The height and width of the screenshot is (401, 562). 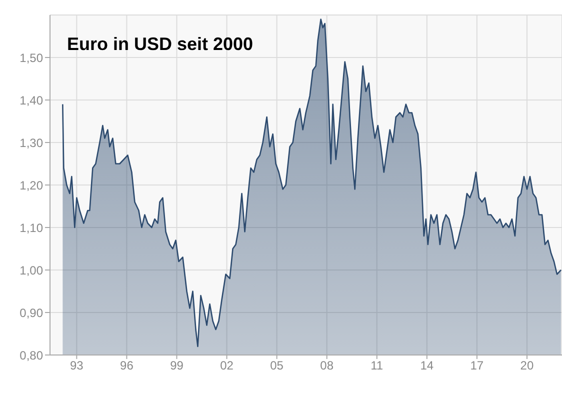 What do you see at coordinates (427, 365) in the screenshot?
I see `x-tick-label: 14` at bounding box center [427, 365].